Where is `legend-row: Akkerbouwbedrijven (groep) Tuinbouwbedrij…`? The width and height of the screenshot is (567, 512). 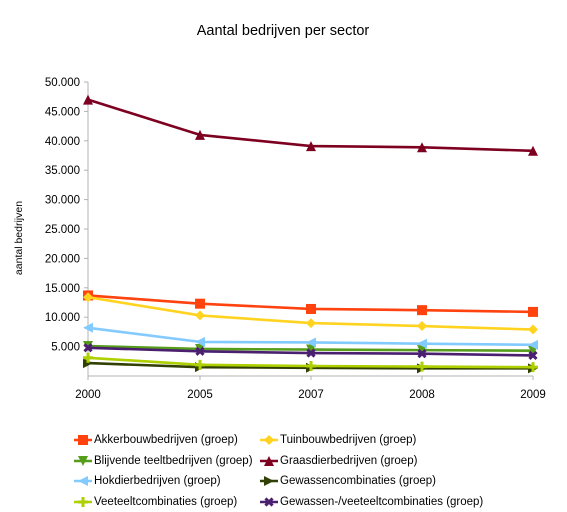 legend-row: Akkerbouwbedrijven (groep) Tuinbouwbedrij… is located at coordinates (314, 440).